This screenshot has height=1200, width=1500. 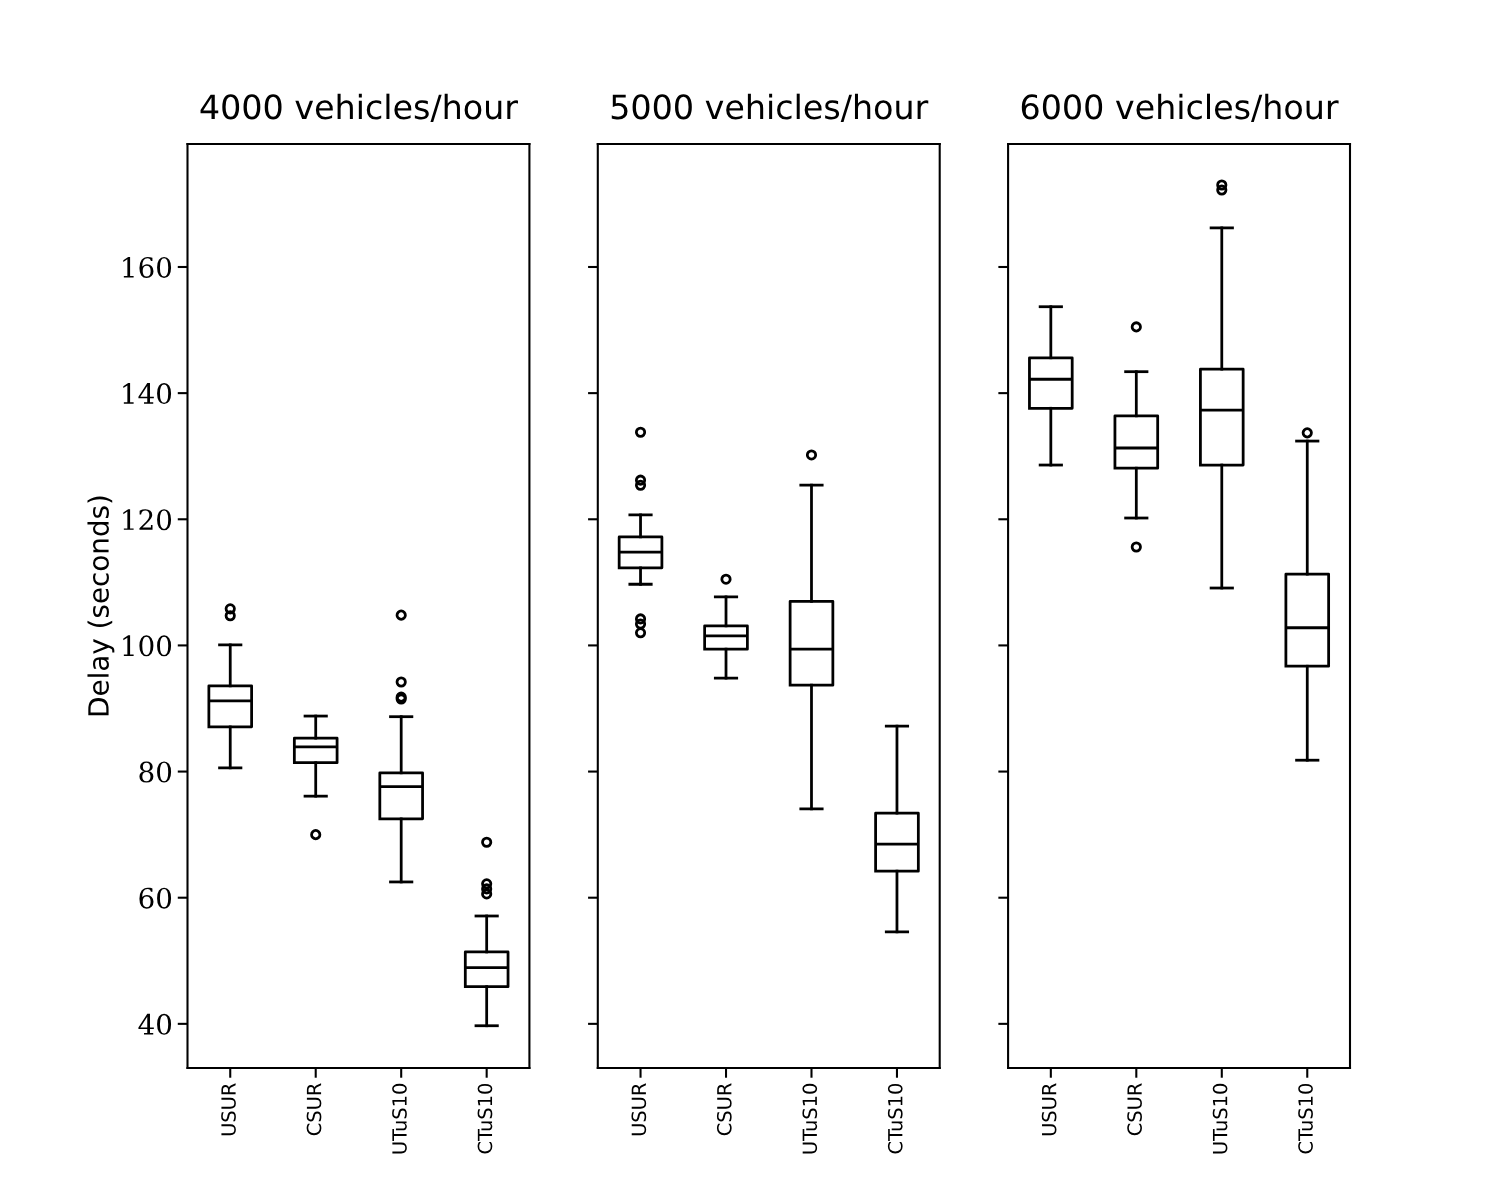 I want to click on y-tick-label: 100, so click(x=147, y=646).